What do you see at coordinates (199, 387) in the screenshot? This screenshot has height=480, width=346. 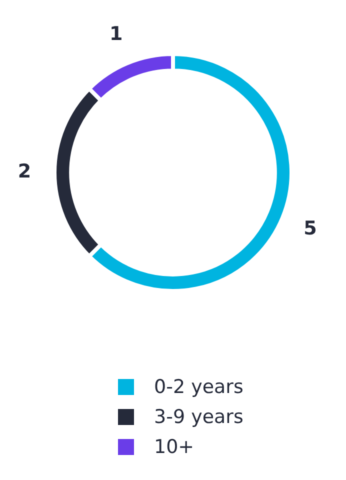 I see `legend-label: 0-2 years` at bounding box center [199, 387].